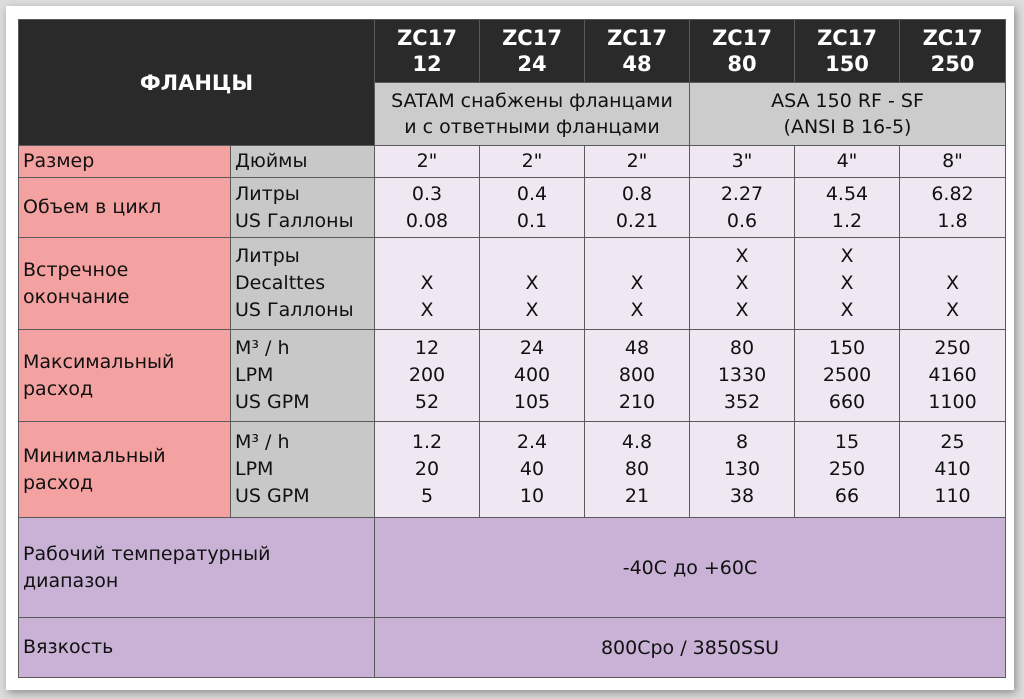 This screenshot has height=699, width=1024. I want to click on max-flow-value: 12 200 52, so click(427, 375).